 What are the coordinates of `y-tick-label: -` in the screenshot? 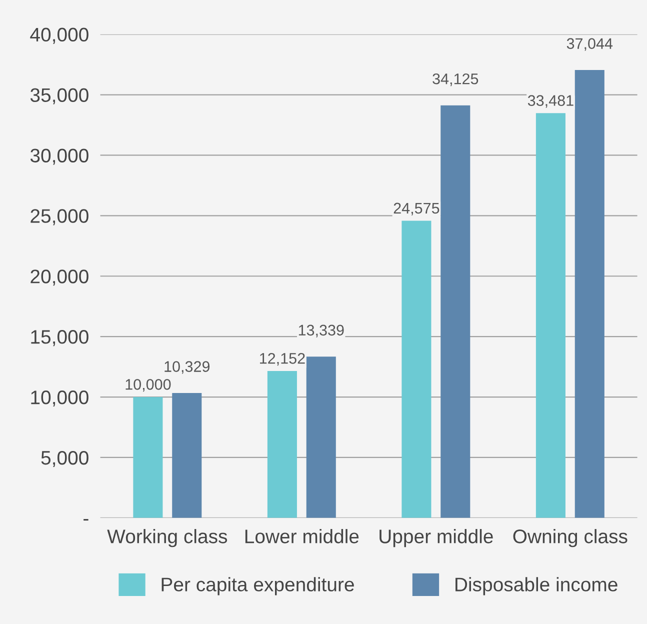 It's located at (86, 520).